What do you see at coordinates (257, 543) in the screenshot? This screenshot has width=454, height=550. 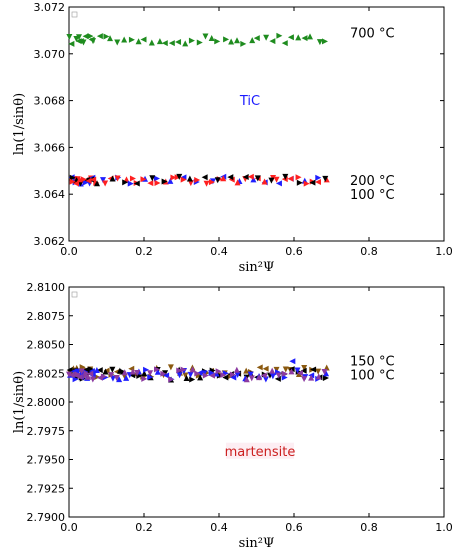 I see `x-axis-label: sin²Ψ` at bounding box center [257, 543].